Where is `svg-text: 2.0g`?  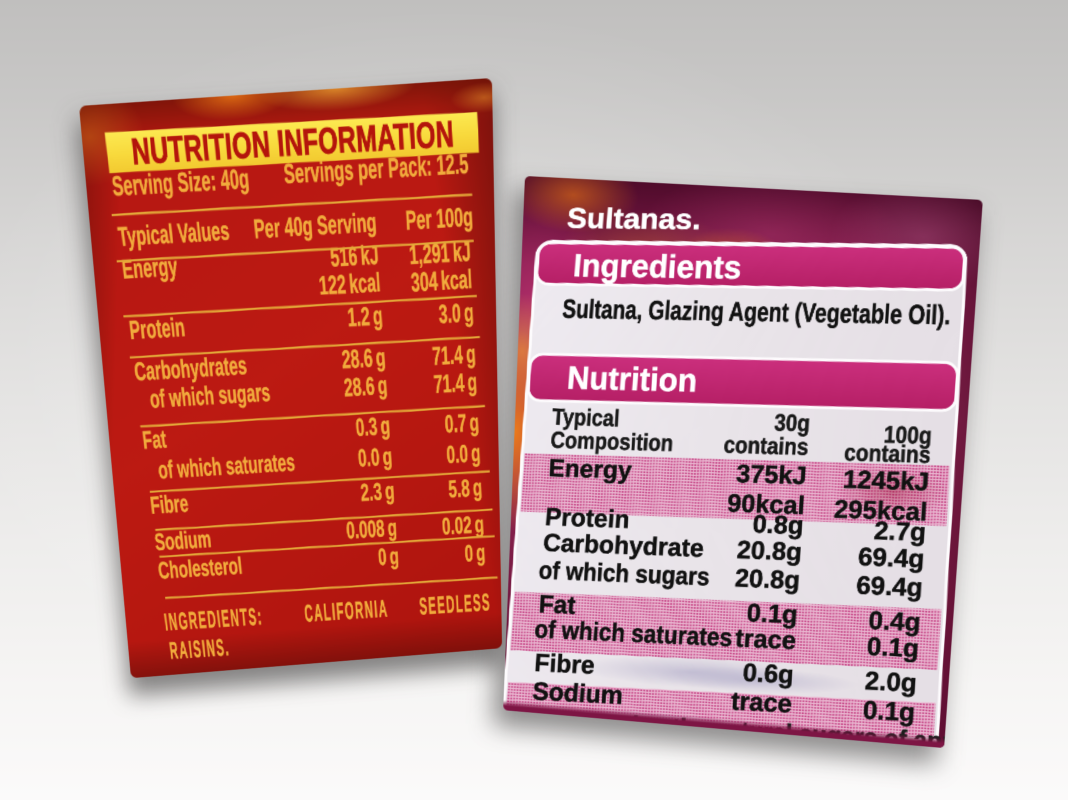
svg-text: 2.0g is located at coordinates (891, 683).